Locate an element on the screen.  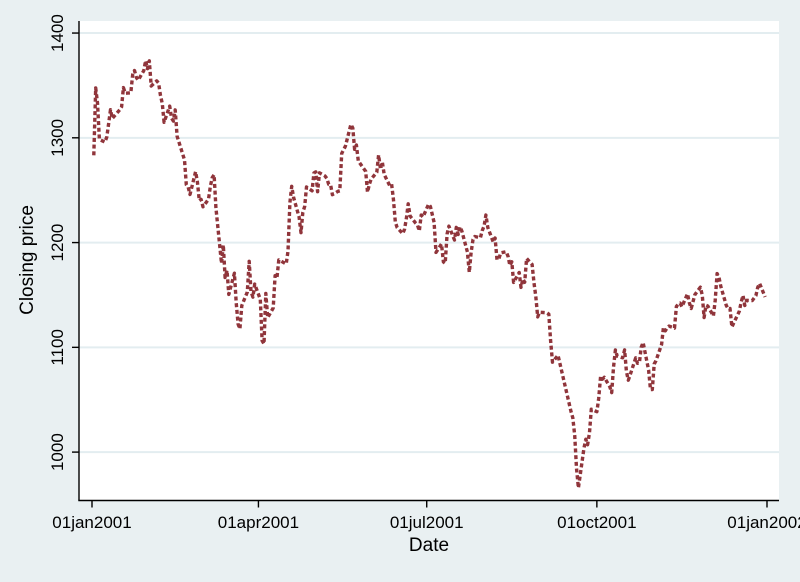
y-axis-title: Closing price is located at coordinates (27, 260).